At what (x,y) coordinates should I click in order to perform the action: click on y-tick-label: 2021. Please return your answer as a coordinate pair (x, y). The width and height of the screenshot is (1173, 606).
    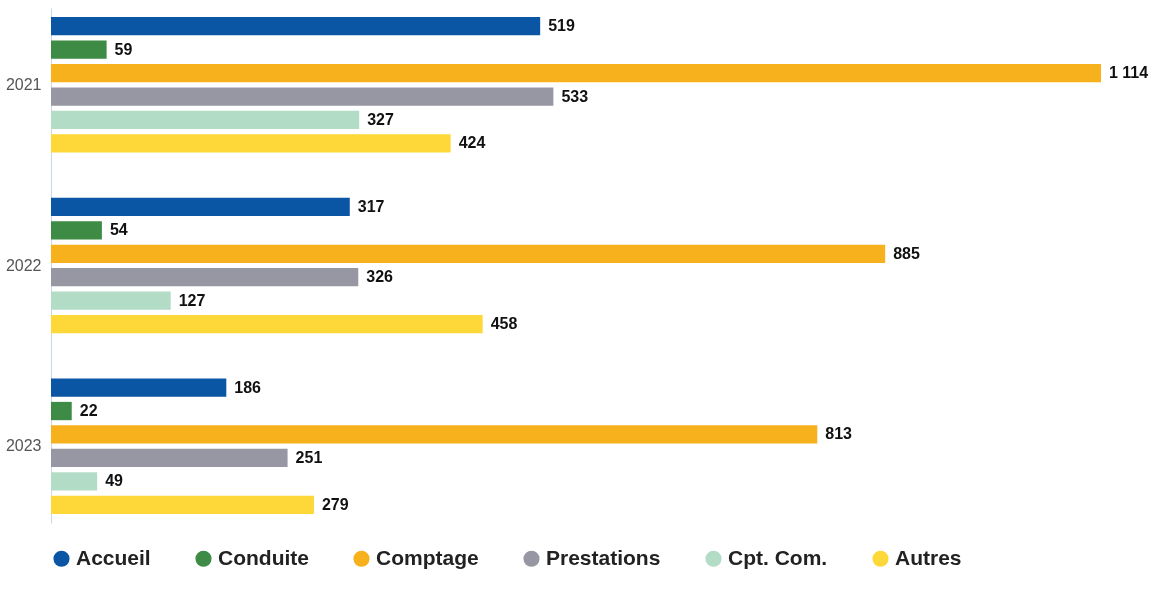
    Looking at the image, I should click on (23, 84).